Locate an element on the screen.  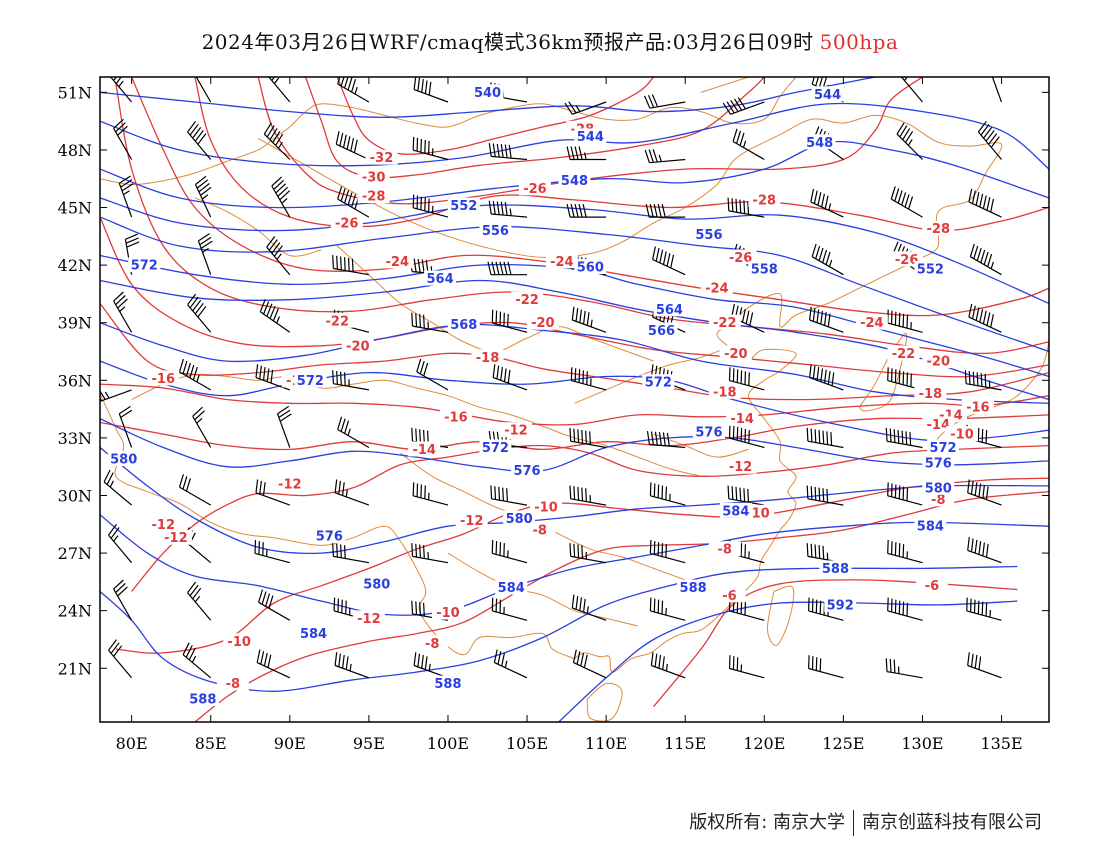
temperature-contour-label: -14 is located at coordinates (742, 419).